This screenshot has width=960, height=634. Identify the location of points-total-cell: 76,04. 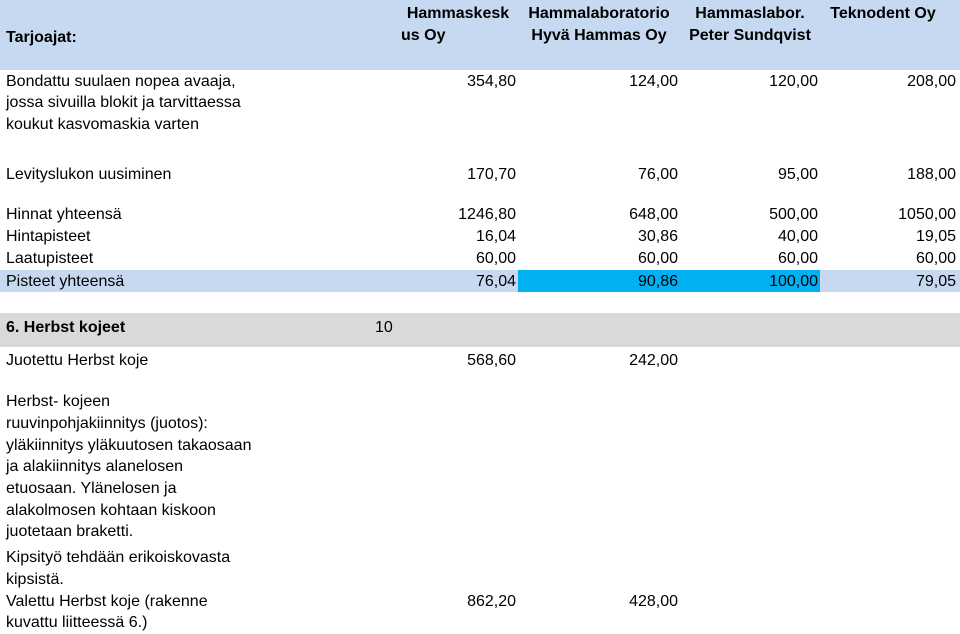
(495, 281).